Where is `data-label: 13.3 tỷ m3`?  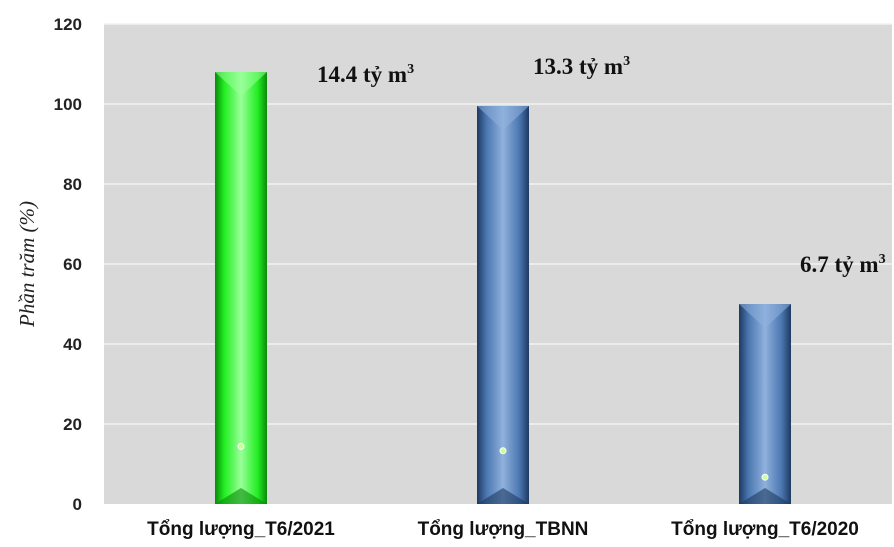 data-label: 13.3 tỷ m3 is located at coordinates (581, 66).